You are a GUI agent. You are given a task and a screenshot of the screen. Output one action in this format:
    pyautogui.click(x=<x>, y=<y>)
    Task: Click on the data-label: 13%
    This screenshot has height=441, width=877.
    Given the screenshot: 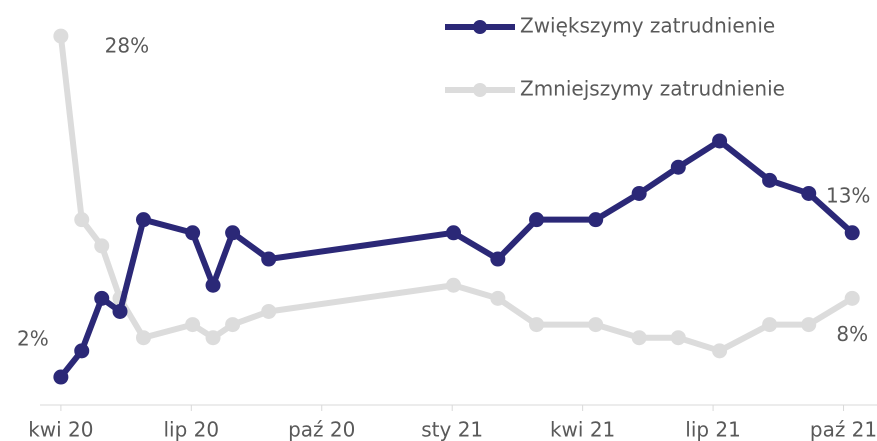 What is the action you would take?
    pyautogui.click(x=848, y=195)
    